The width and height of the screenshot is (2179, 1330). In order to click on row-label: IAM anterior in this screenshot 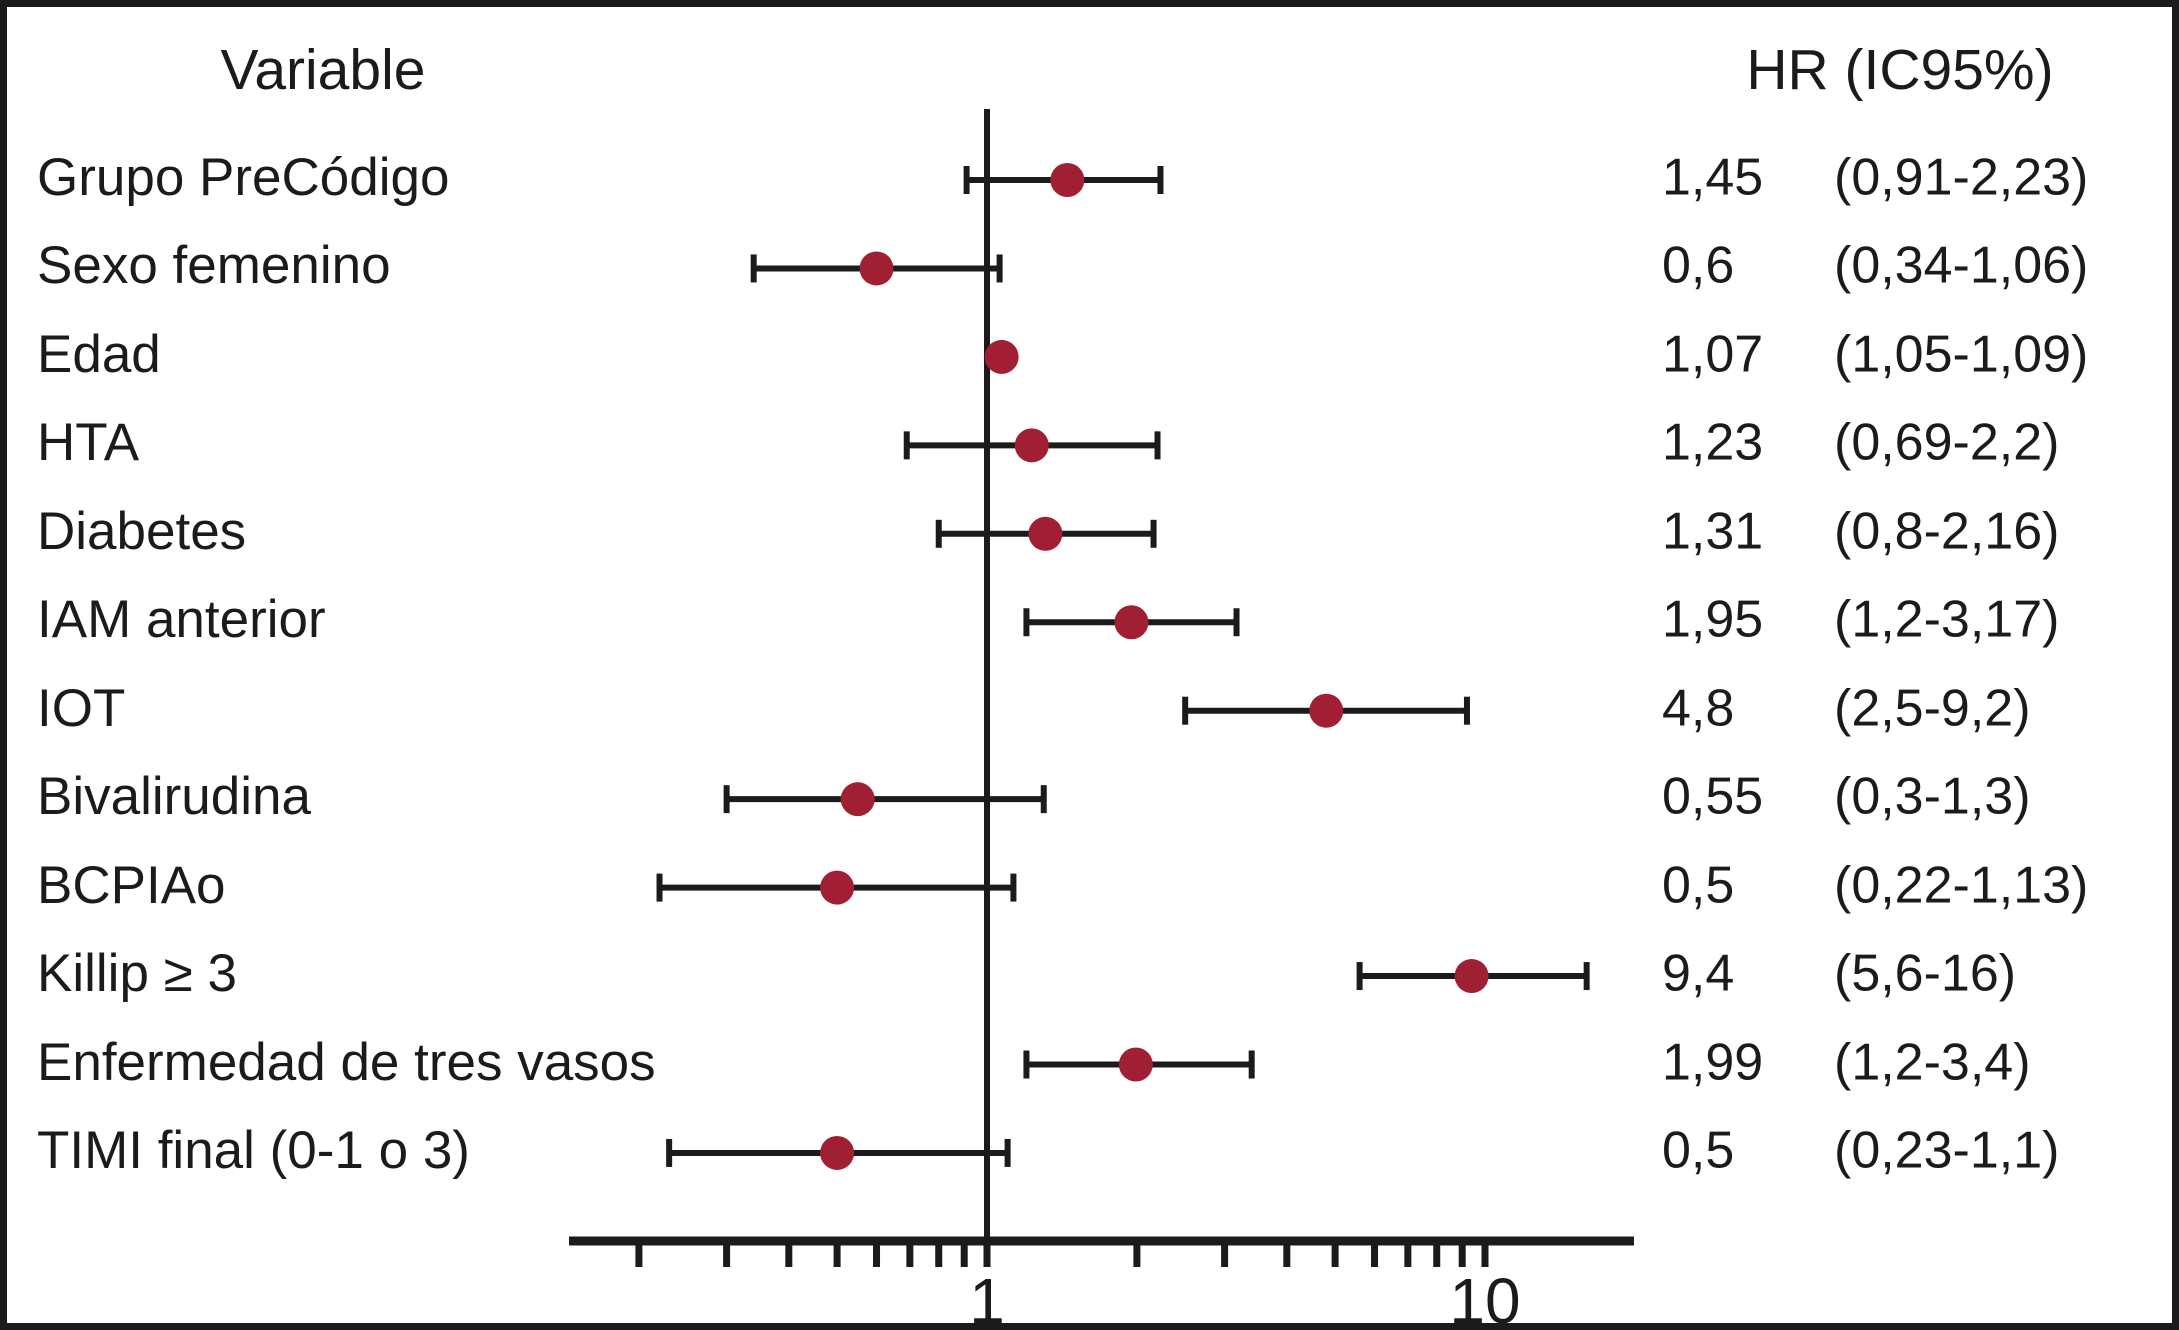, I will do `click(181, 620)`.